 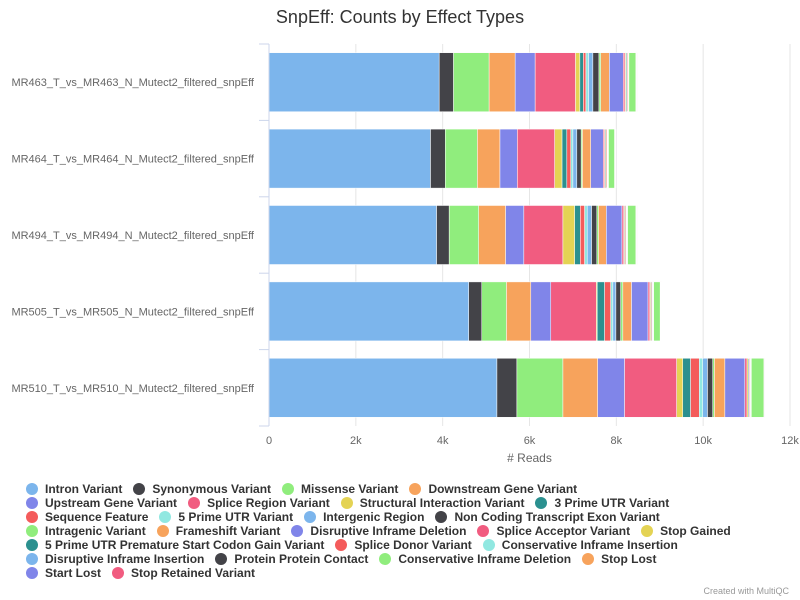 What do you see at coordinates (202, 489) in the screenshot?
I see `legend-item: Synonymous Variant` at bounding box center [202, 489].